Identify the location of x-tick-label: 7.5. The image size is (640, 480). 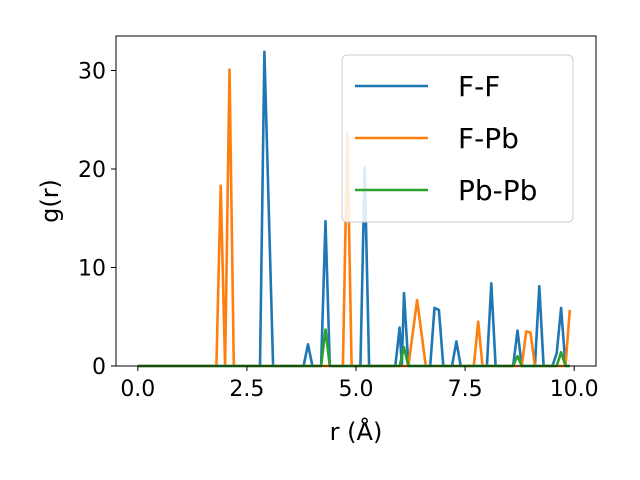
(465, 389).